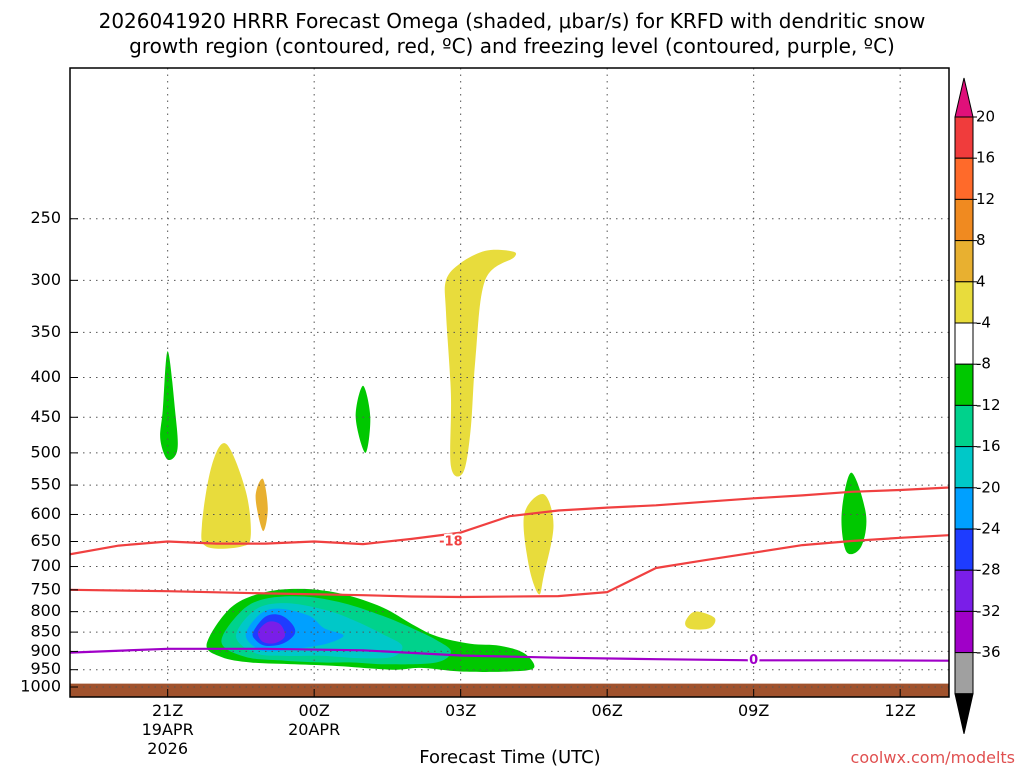 The image size is (1024, 768). Describe the element at coordinates (988, 652) in the screenshot. I see `colorbar-label-13: -36` at that location.